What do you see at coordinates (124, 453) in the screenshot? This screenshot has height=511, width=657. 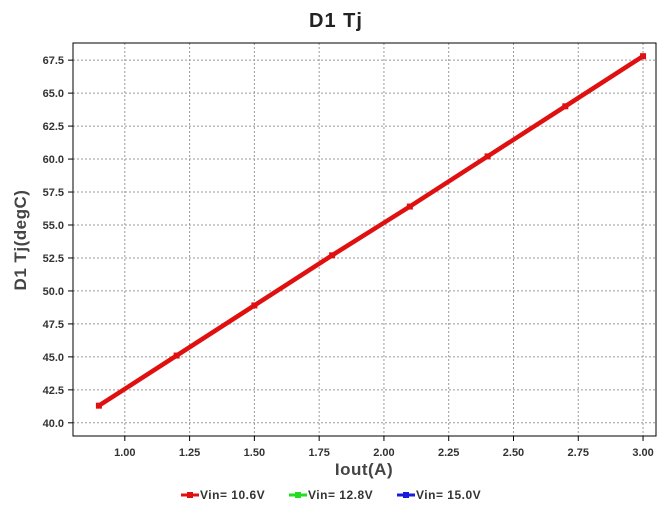 I see `x-tick-label: 1.00` at bounding box center [124, 453].